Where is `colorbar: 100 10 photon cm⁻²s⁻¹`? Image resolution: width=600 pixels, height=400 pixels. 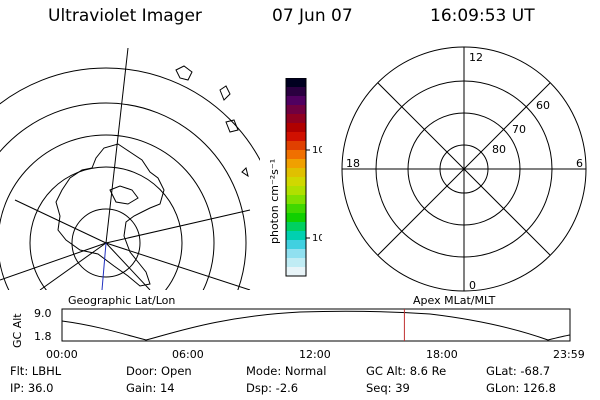 colorbar: 100 10 photon cm⁻²s⁻¹ is located at coordinates (295, 177).